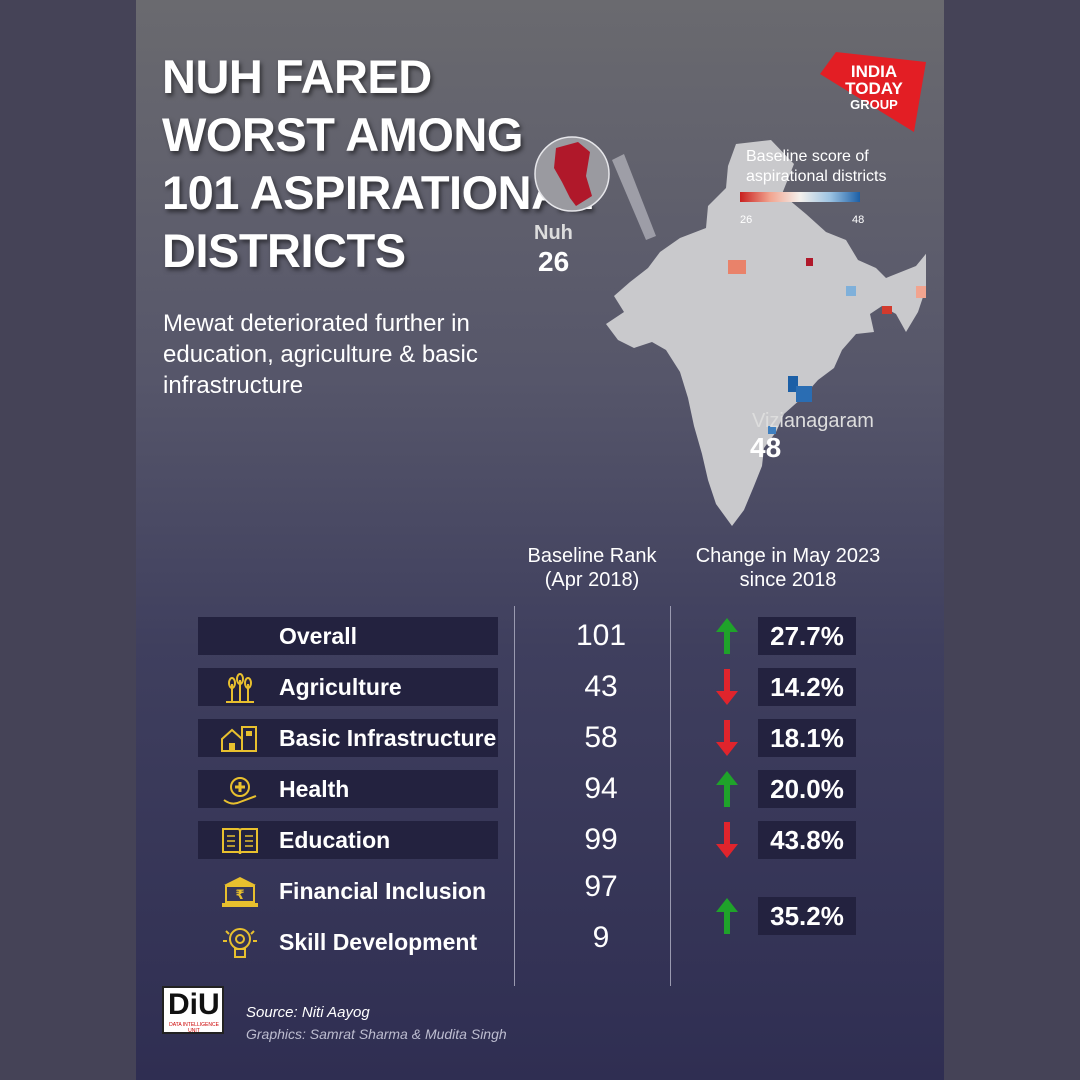 The width and height of the screenshot is (1080, 1080). I want to click on rank-value-skill-development: 9, so click(601, 937).